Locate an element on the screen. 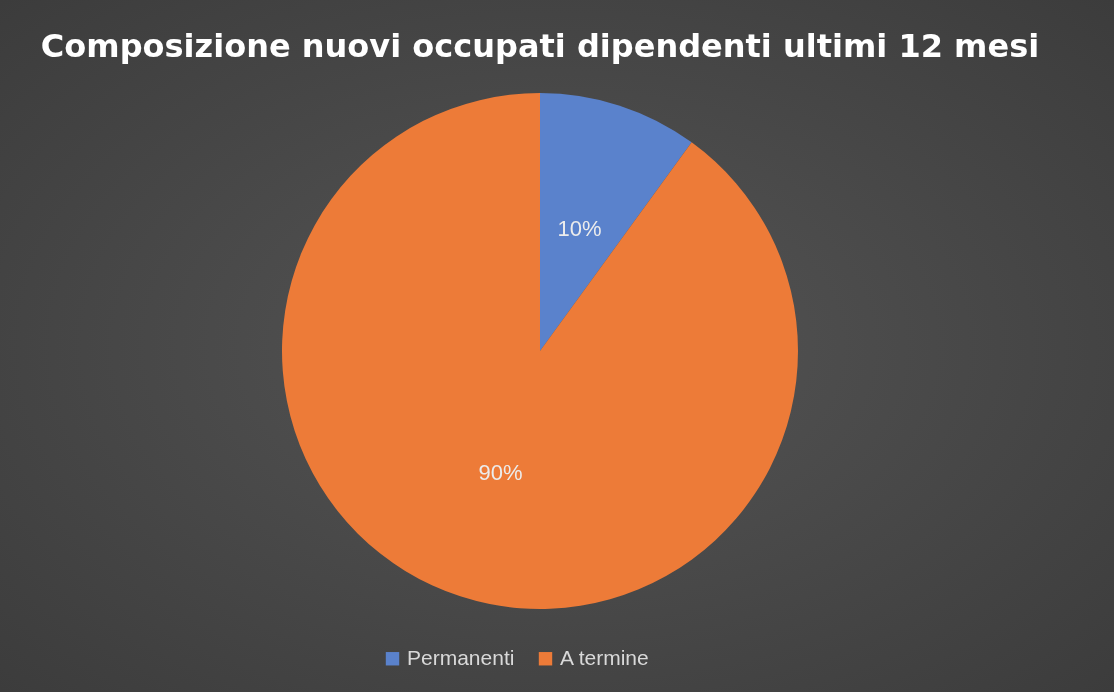 The width and height of the screenshot is (1114, 692). pie-slice is located at coordinates (616, 222).